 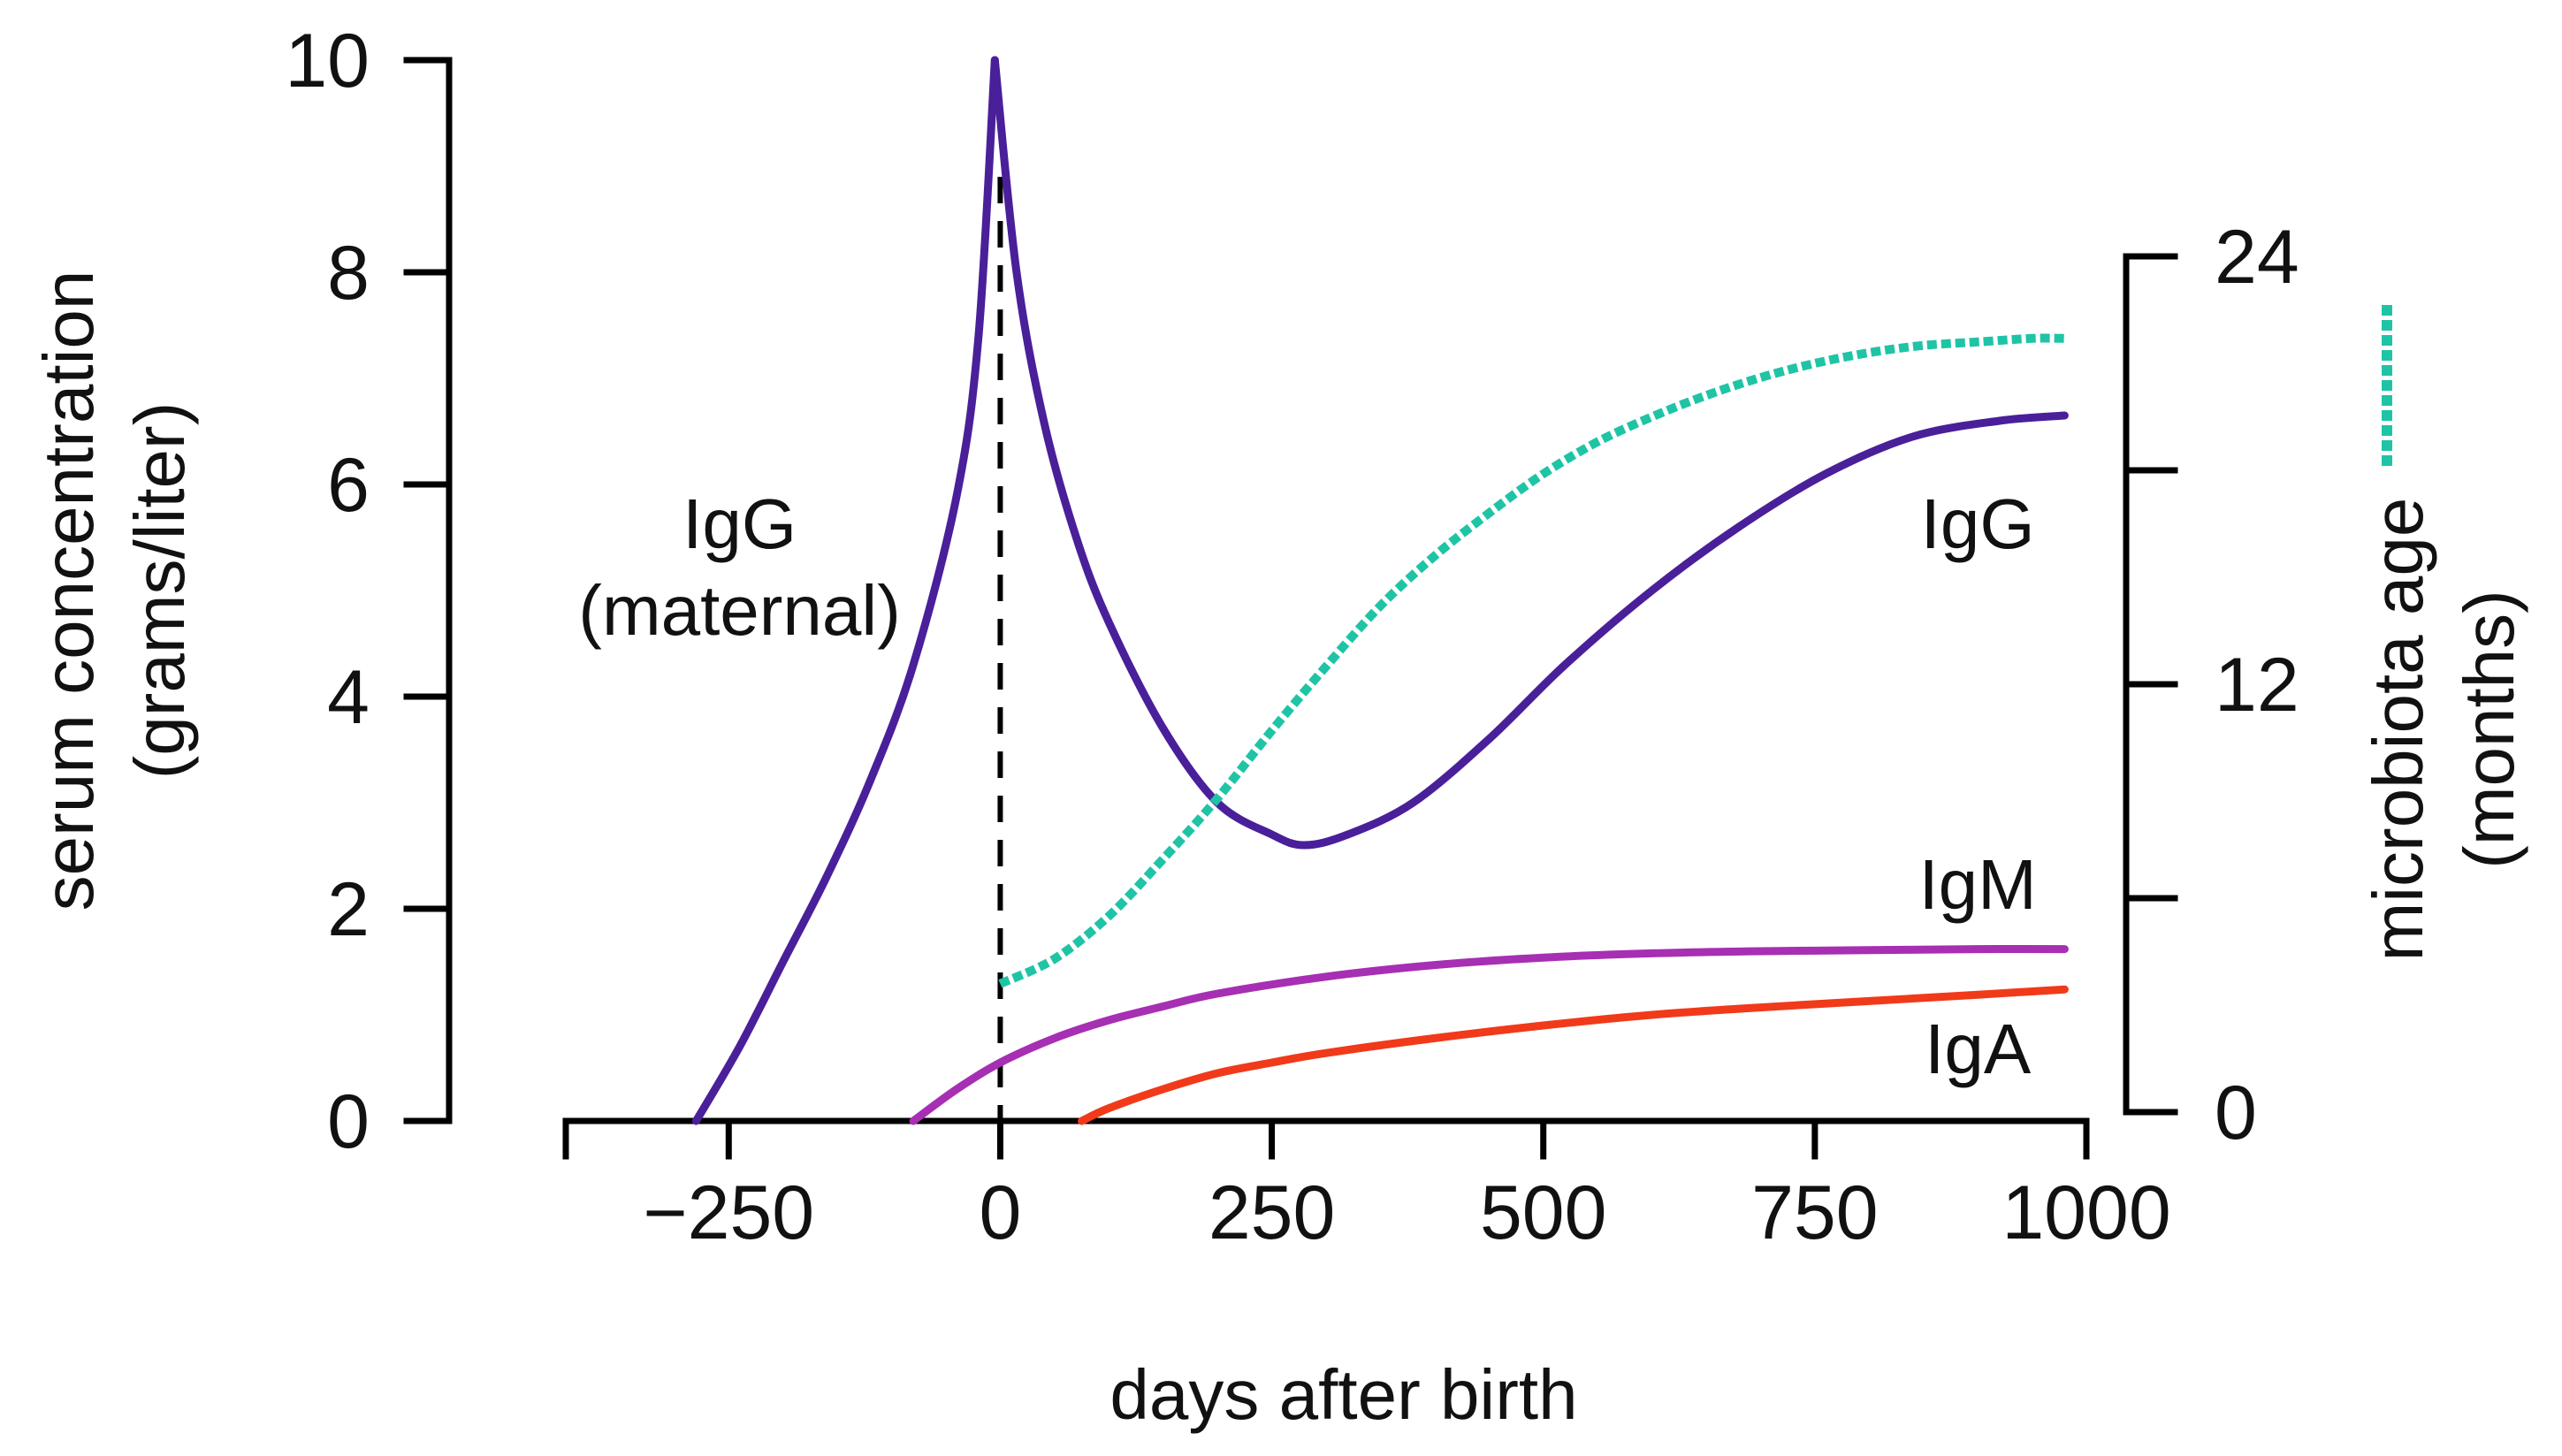 I want to click on series-line-iga, so click(x=1573, y=1055).